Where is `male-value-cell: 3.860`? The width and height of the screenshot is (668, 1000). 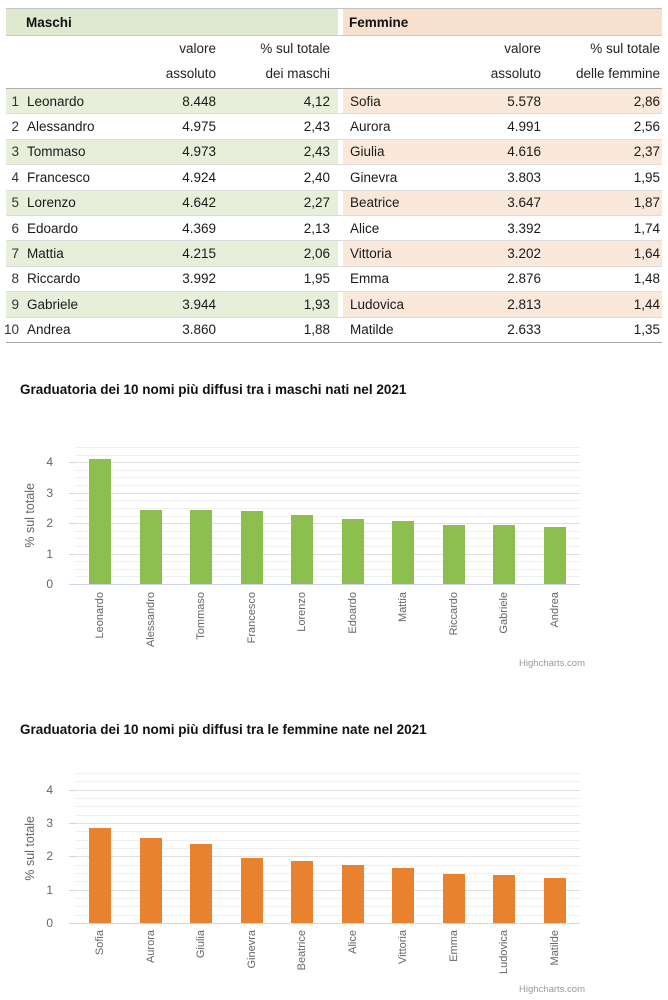
male-value-cell: 3.860 is located at coordinates (199, 330).